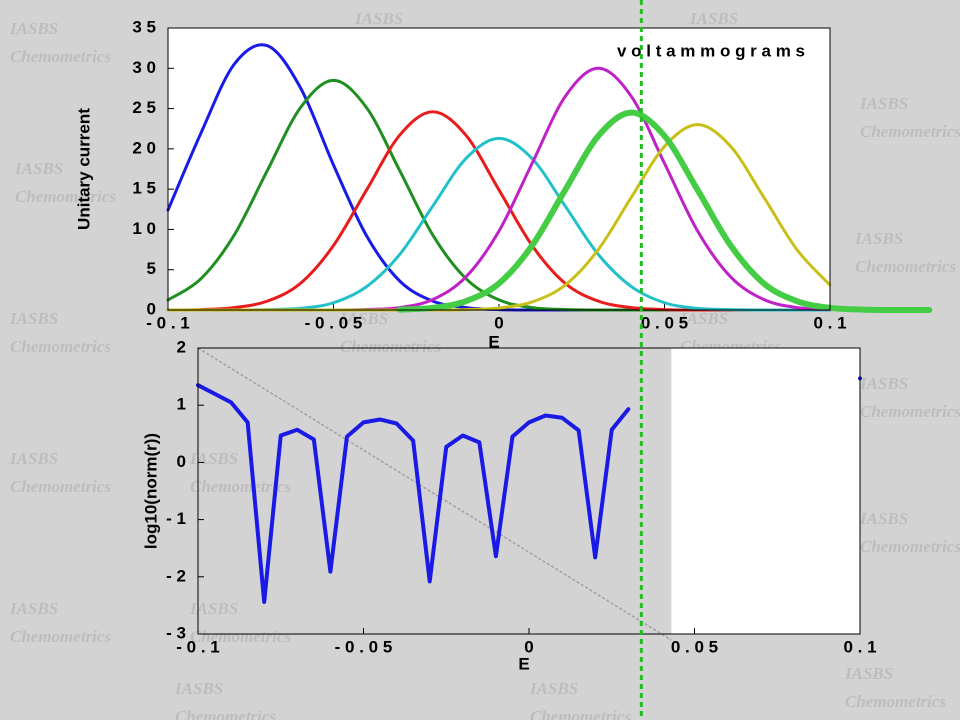 Image resolution: width=960 pixels, height=720 pixels. What do you see at coordinates (144, 26) in the screenshot?
I see `y-tick-label: 3 5` at bounding box center [144, 26].